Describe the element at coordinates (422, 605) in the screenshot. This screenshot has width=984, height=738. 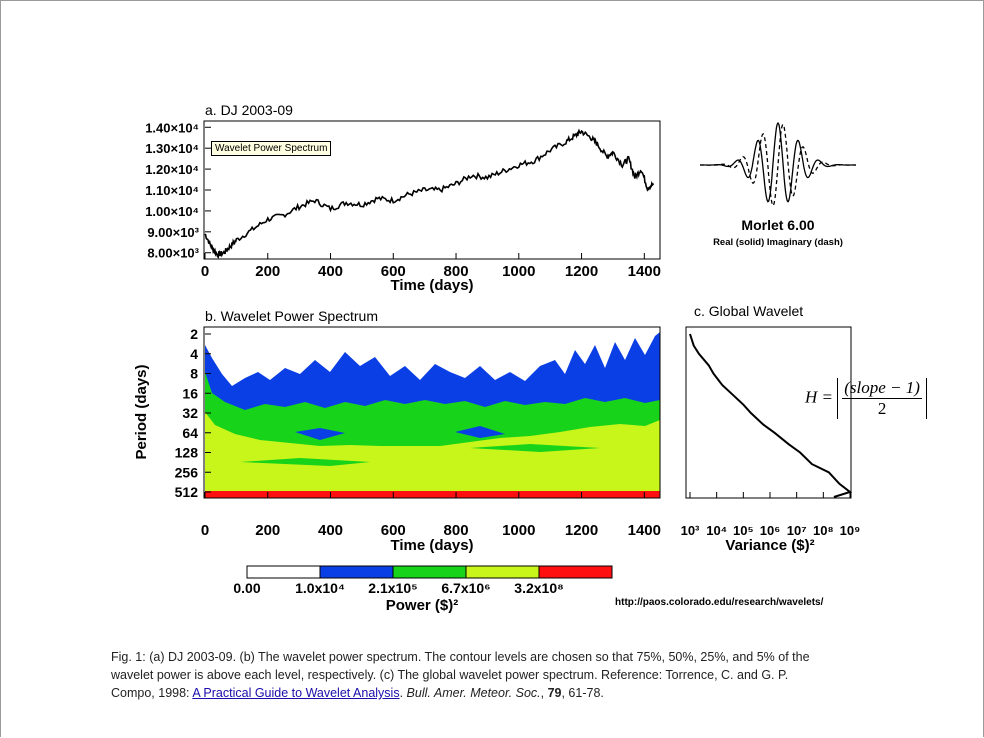
I see `colorbar-label: Power ($)²` at that location.